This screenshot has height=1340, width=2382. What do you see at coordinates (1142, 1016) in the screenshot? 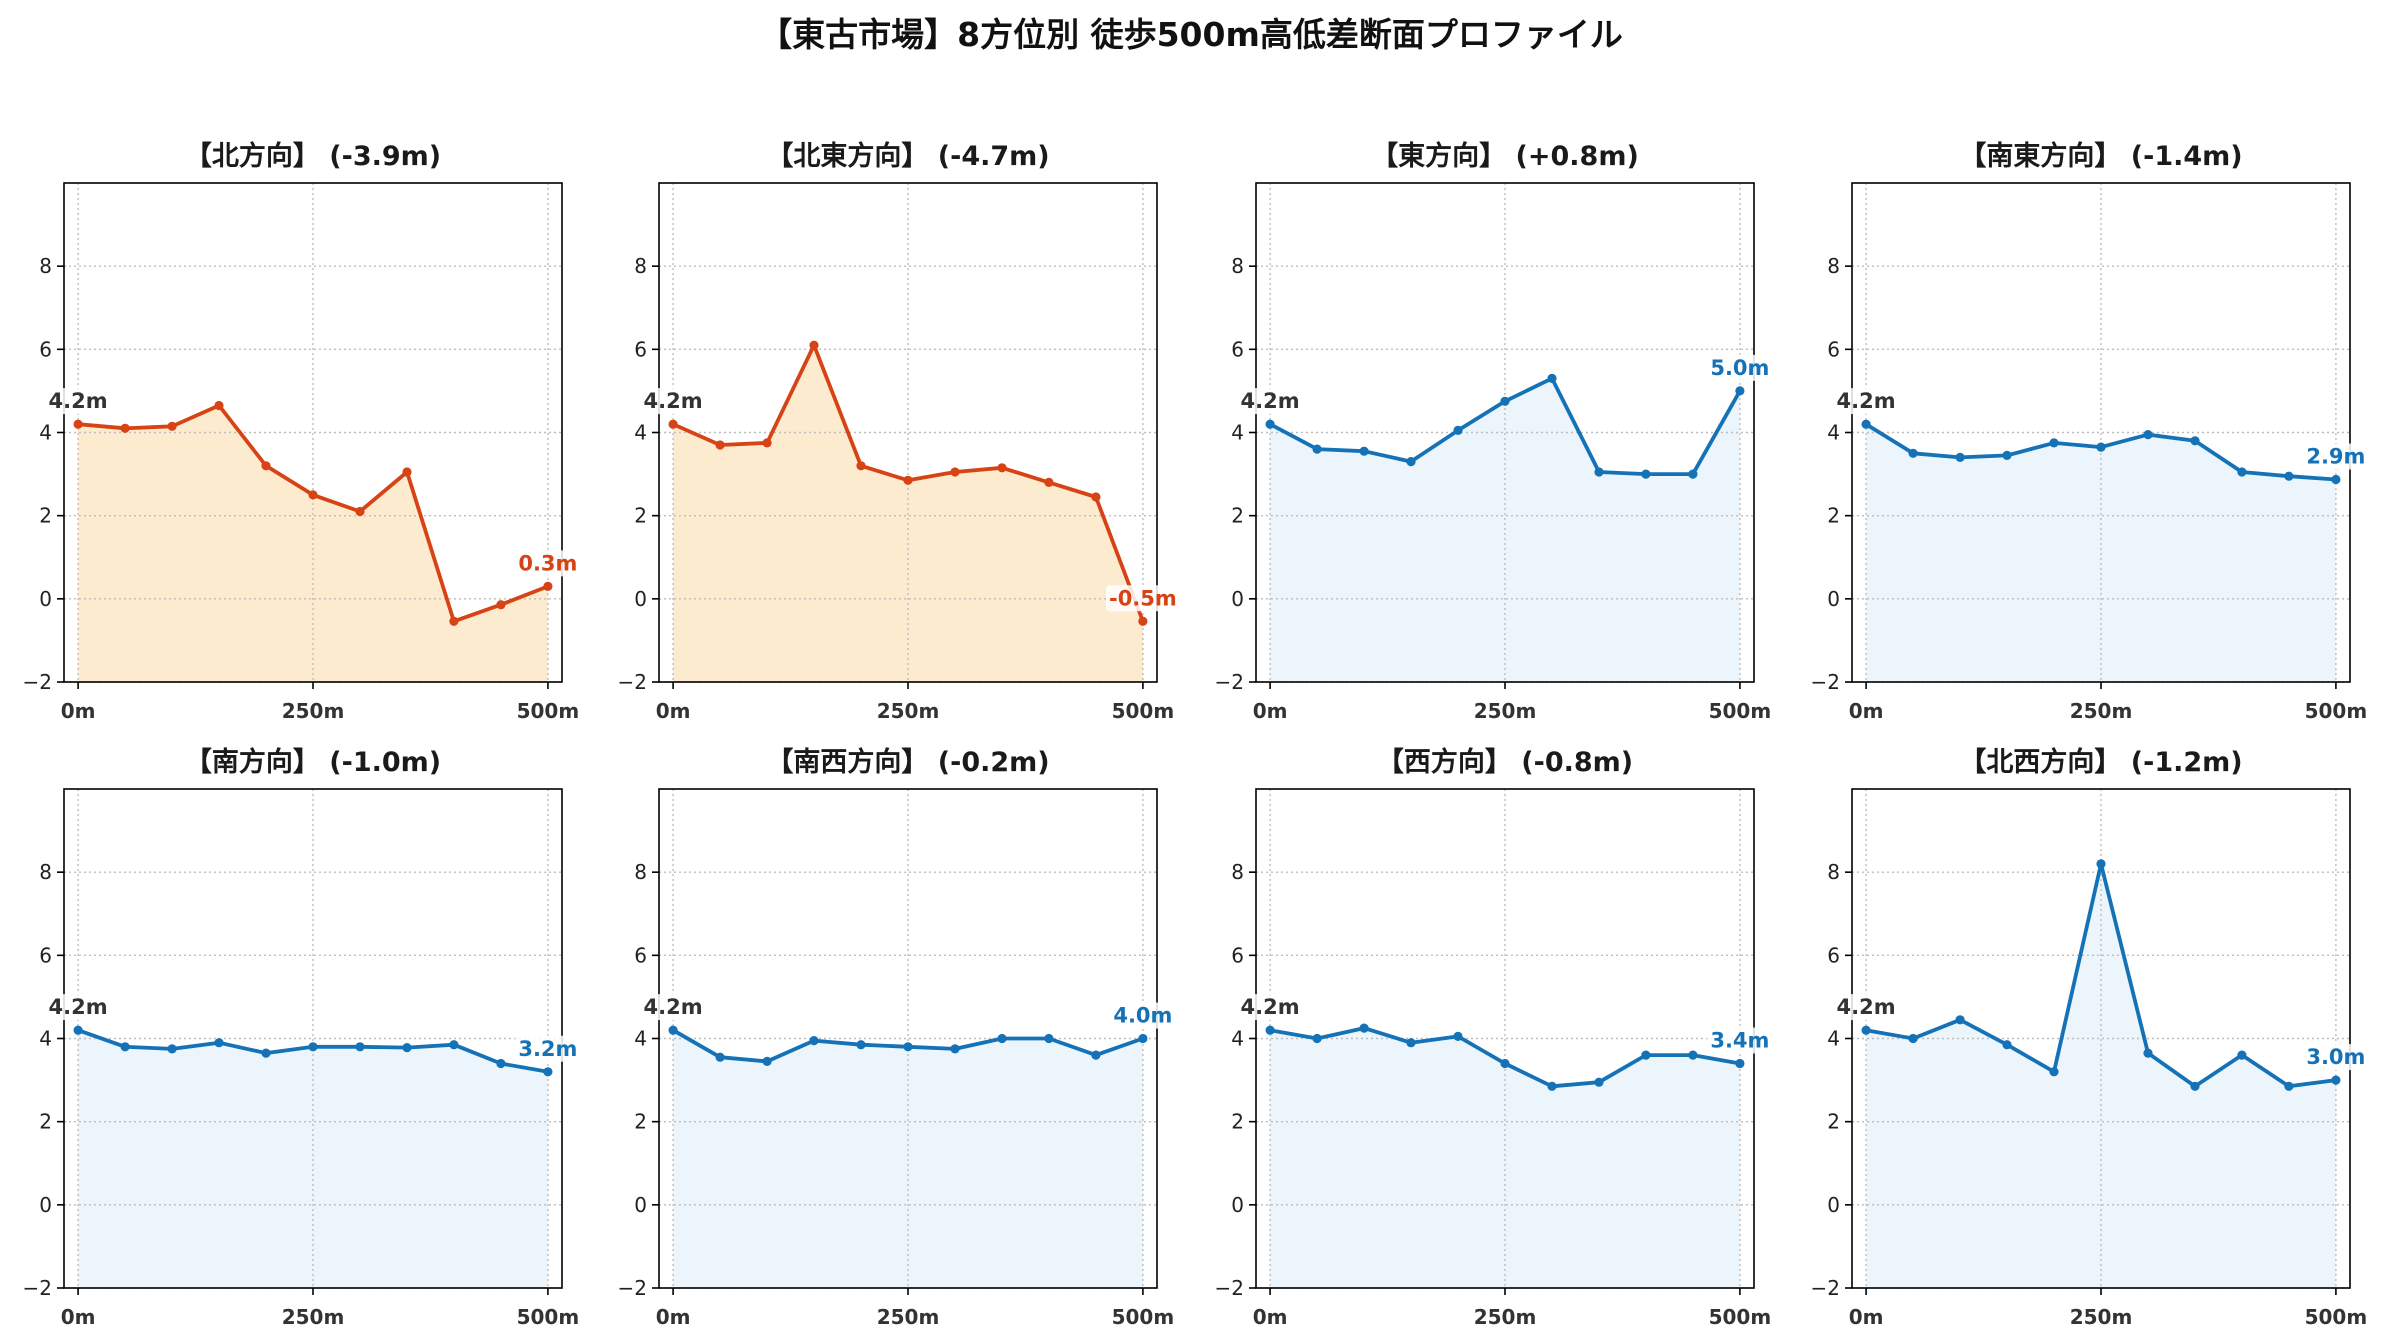
I see `end-elevation-label: 4.0m` at bounding box center [1142, 1016].